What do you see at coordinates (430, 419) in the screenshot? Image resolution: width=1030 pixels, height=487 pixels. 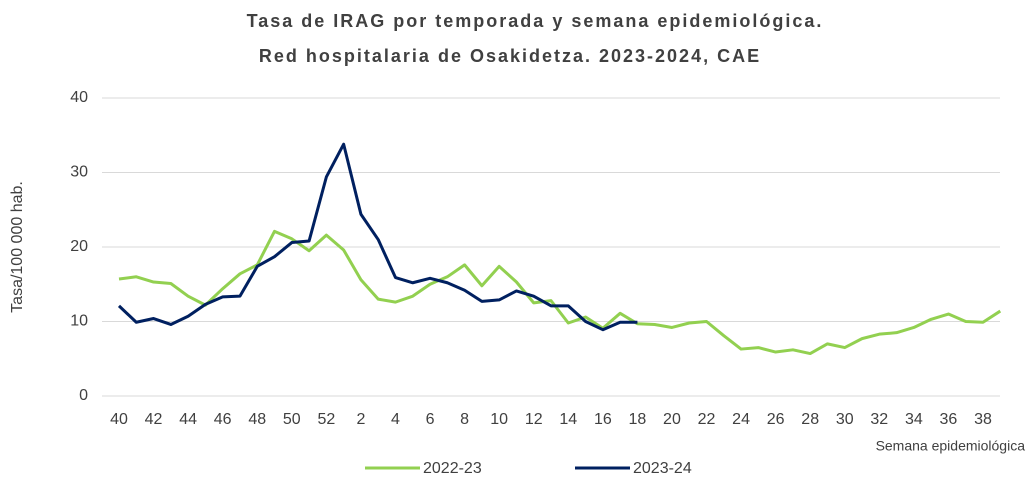 I see `x-tick-label: 6` at bounding box center [430, 419].